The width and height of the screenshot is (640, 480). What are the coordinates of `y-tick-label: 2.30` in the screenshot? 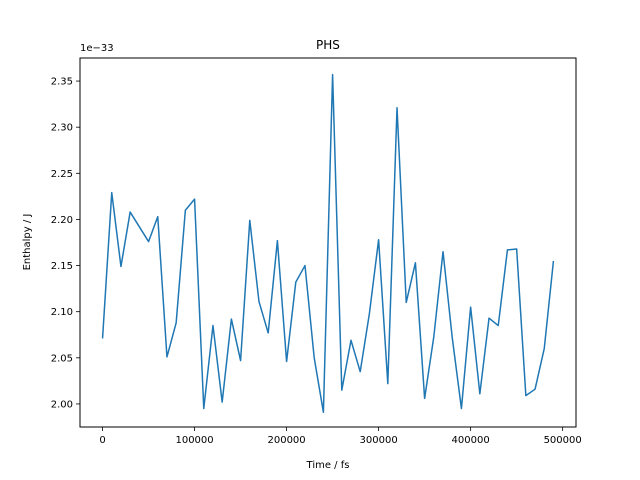 It's located at (62, 128).